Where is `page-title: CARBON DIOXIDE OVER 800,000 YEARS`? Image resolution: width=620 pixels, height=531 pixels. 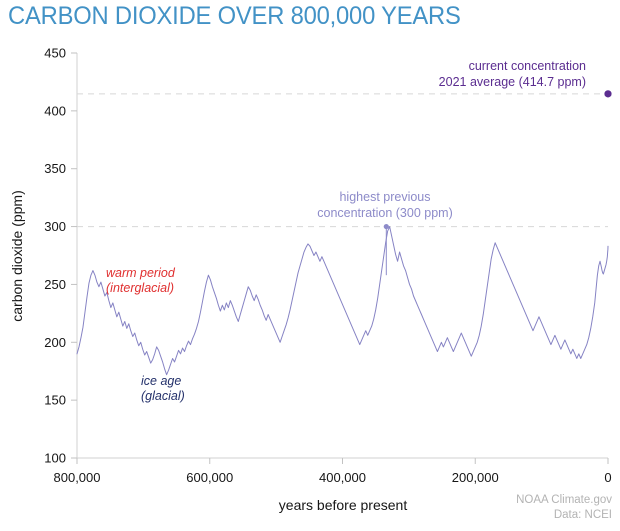
page-title: CARBON DIOXIDE OVER 800,000 YEARS is located at coordinates (234, 16).